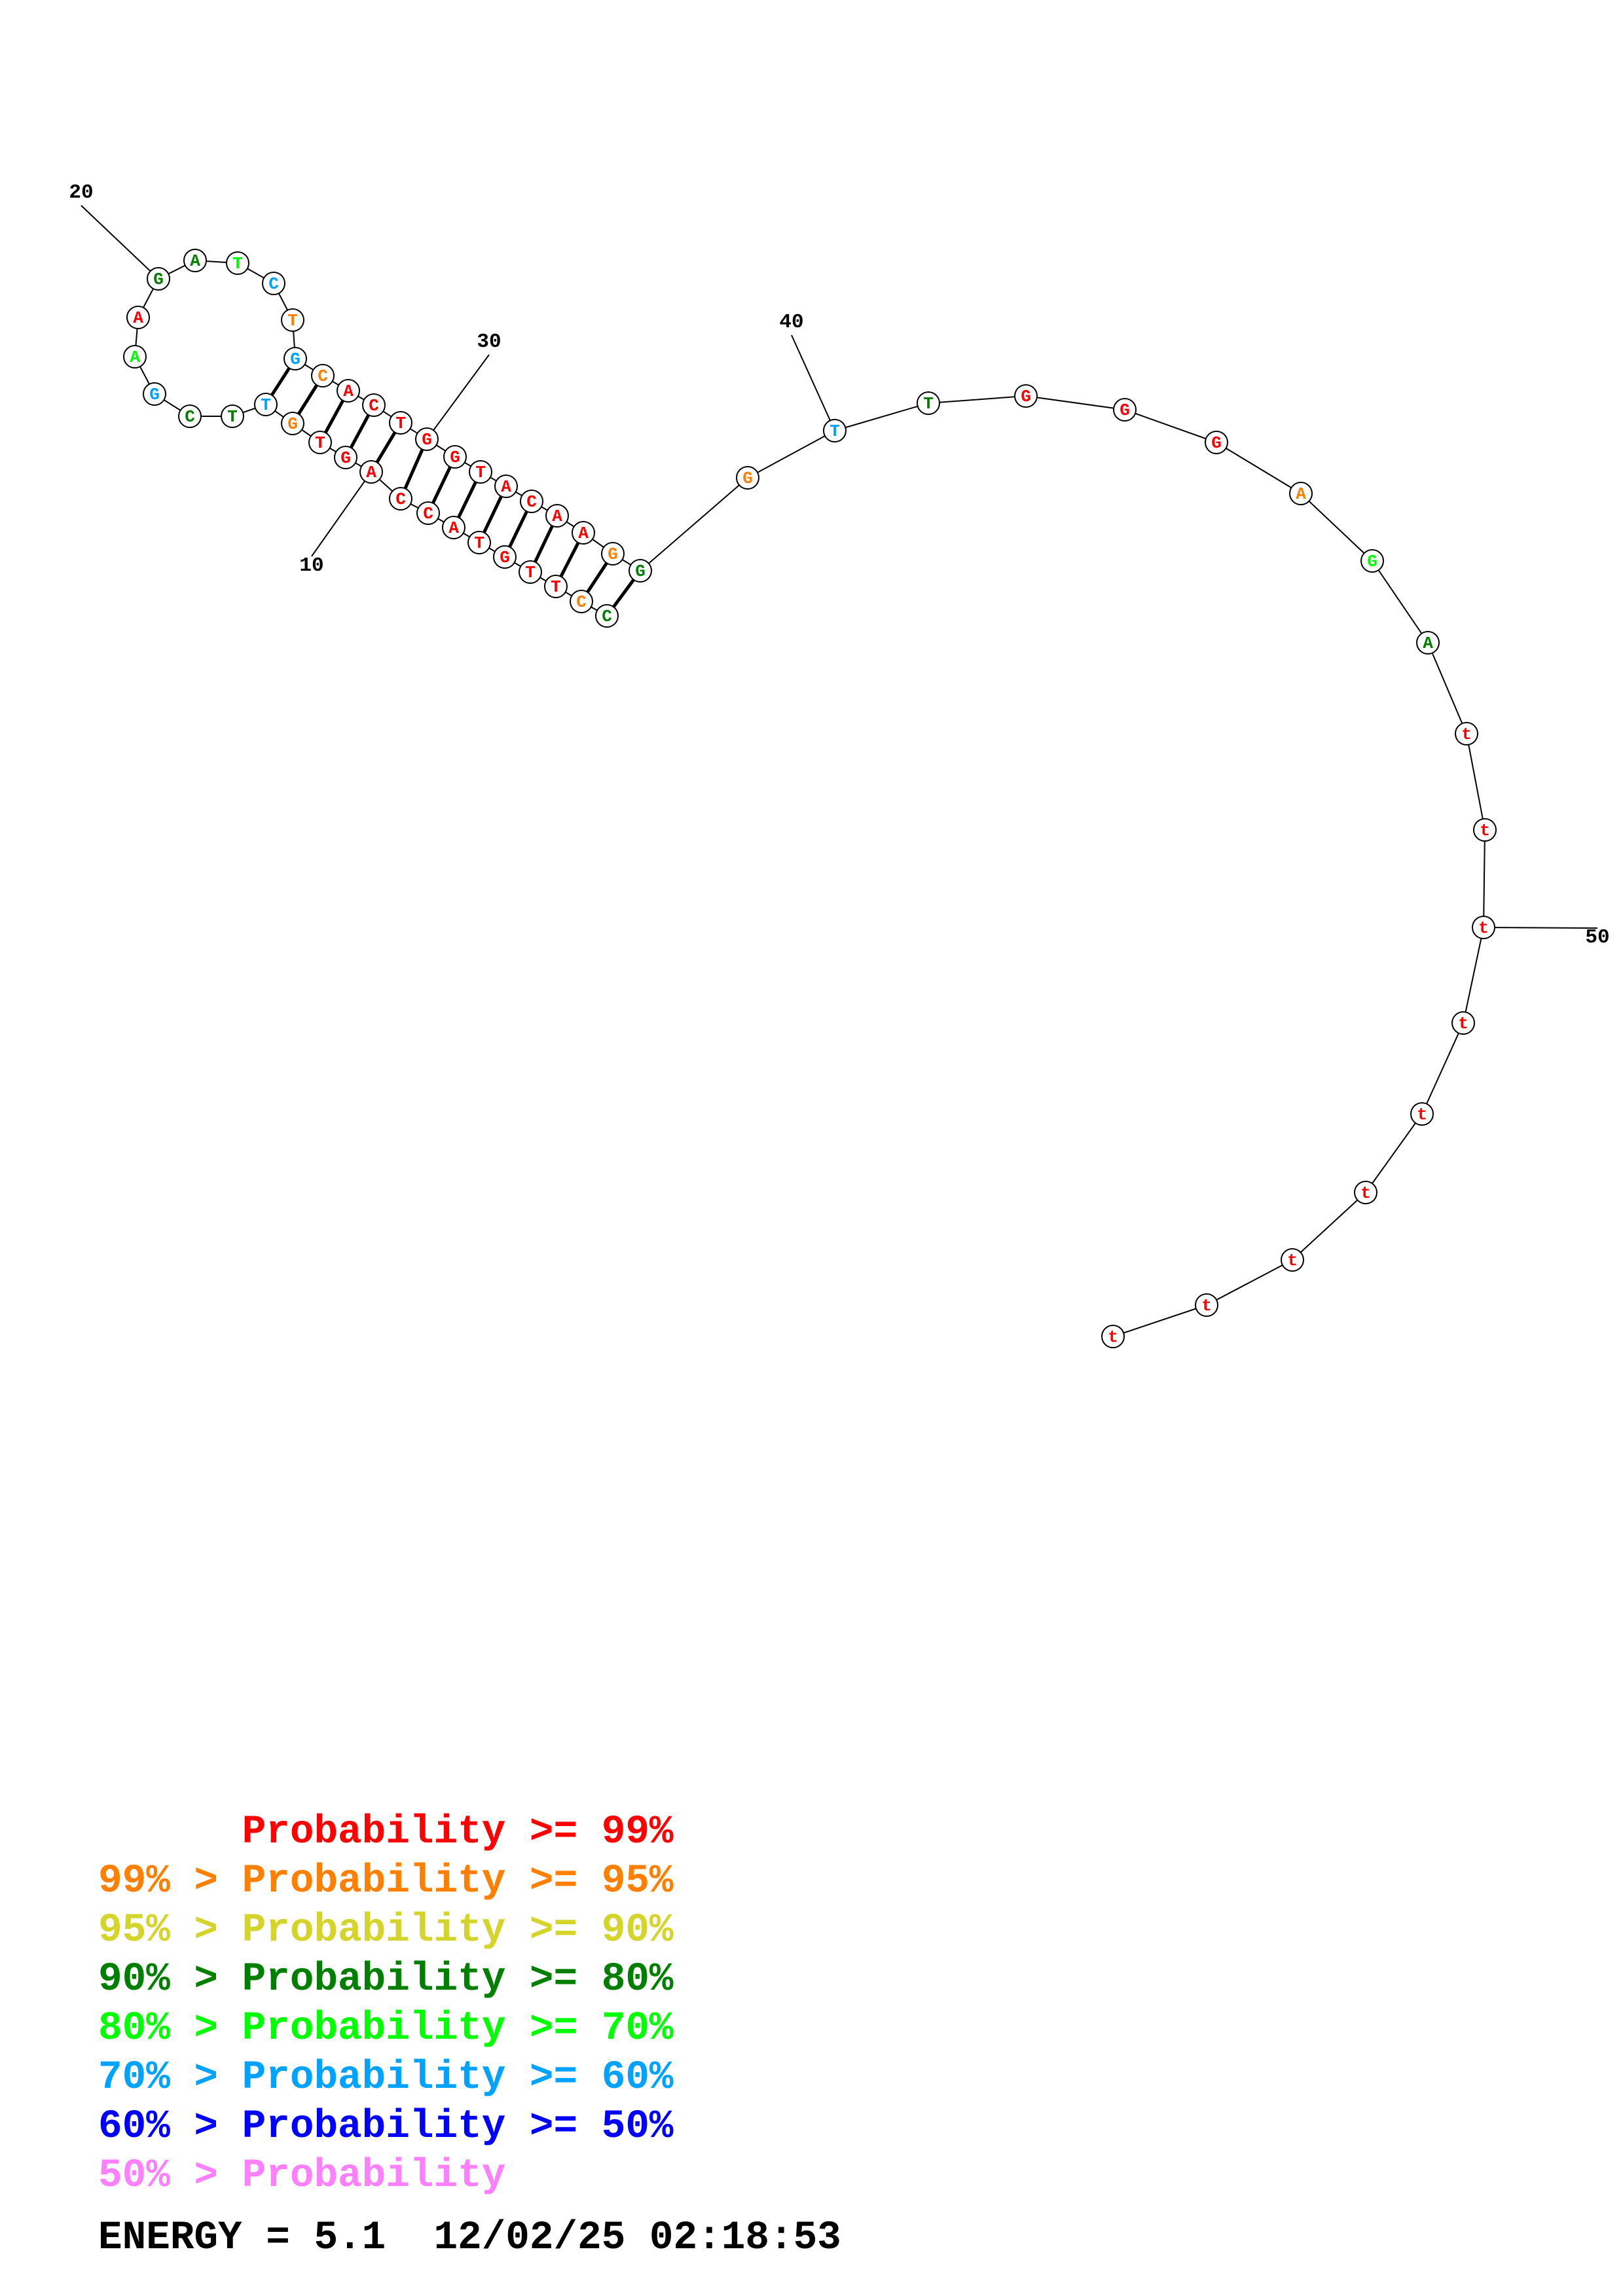  What do you see at coordinates (386, 1833) in the screenshot?
I see `legend-entry-99: Probability >= 99%` at bounding box center [386, 1833].